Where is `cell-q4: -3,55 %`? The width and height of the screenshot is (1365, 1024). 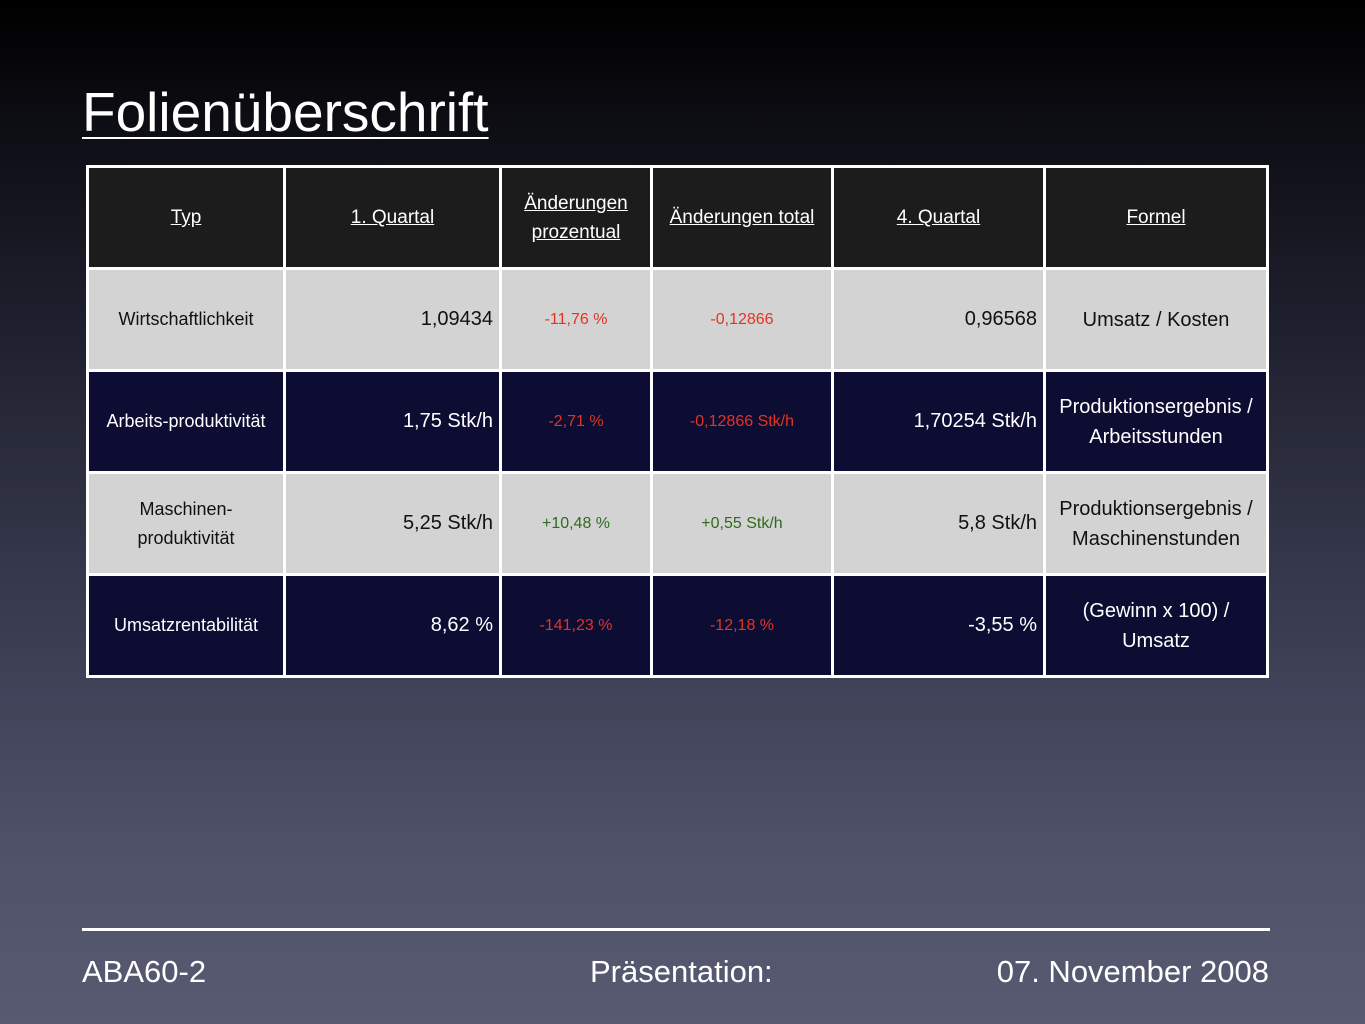 cell-q4: -3,55 % is located at coordinates (938, 625).